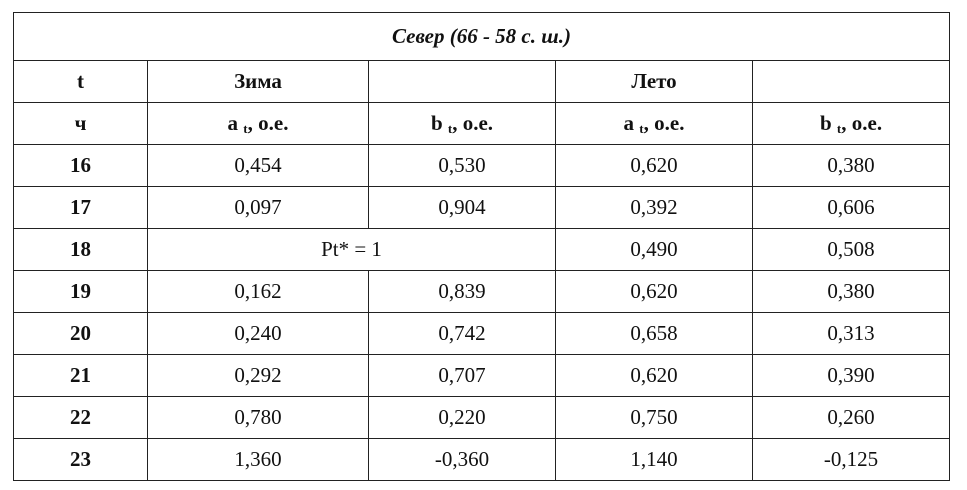  What do you see at coordinates (851, 249) in the screenshot?
I see `value-cell: 0,508` at bounding box center [851, 249].